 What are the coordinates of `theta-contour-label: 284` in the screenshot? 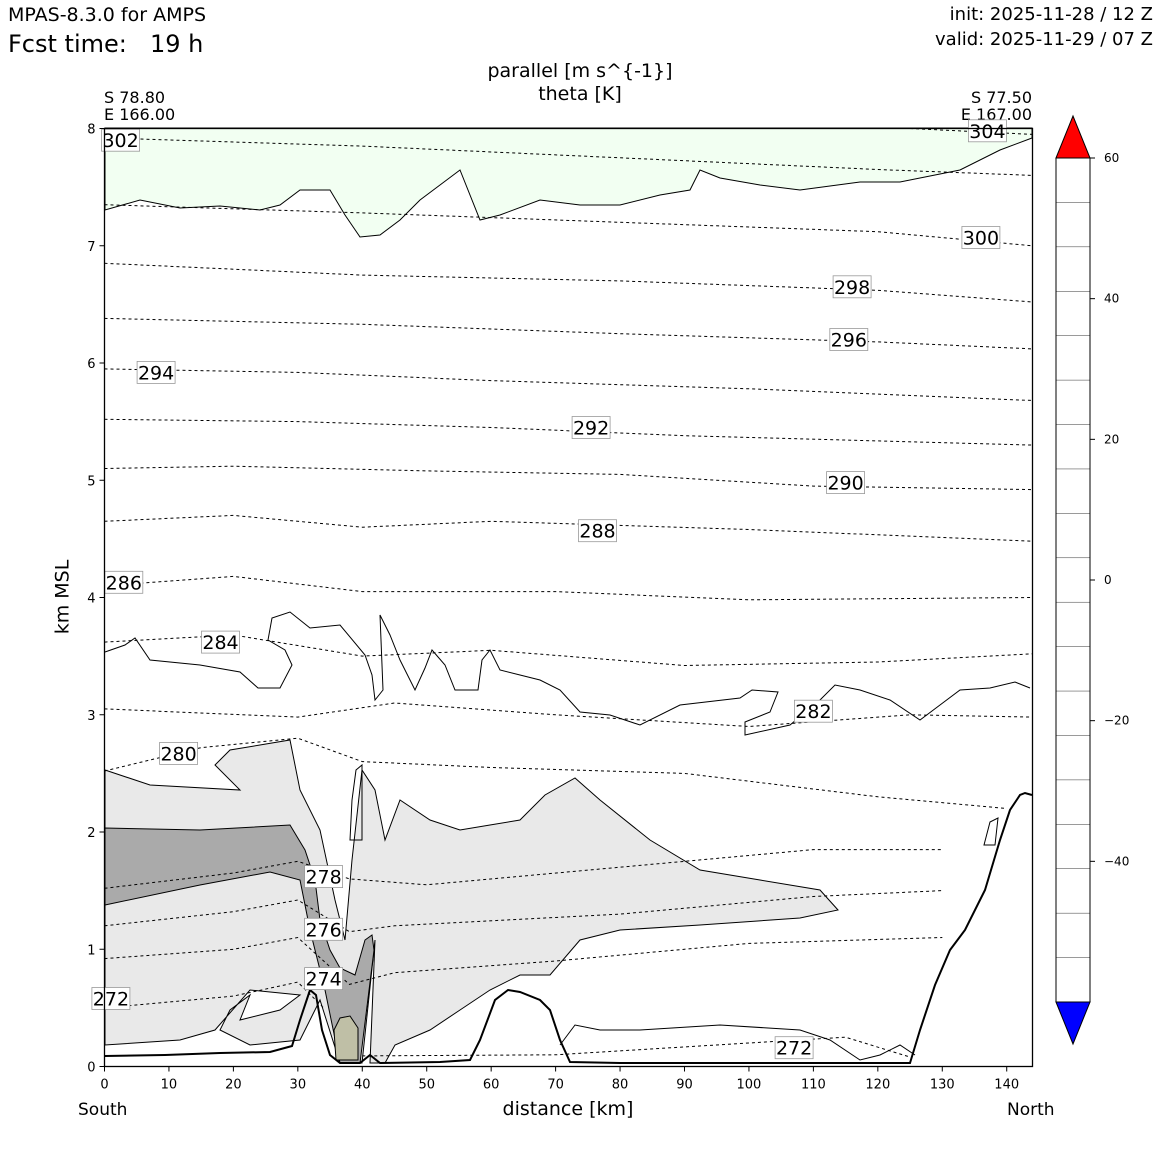 It's located at (220, 643).